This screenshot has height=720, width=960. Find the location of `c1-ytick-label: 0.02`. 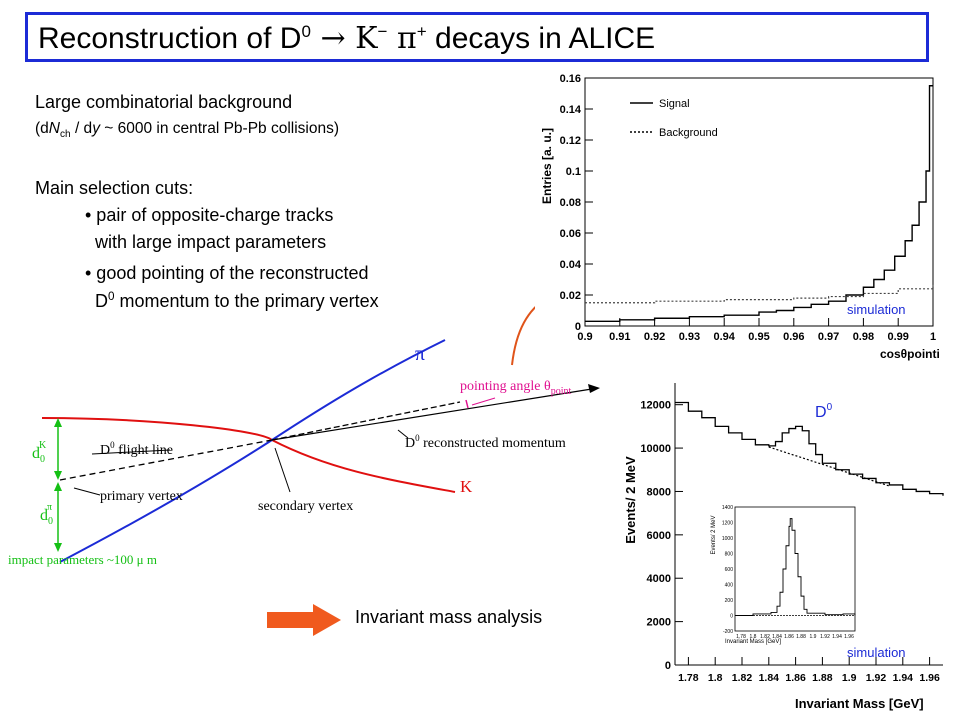

c1-ytick-label: 0.02 is located at coordinates (570, 296).